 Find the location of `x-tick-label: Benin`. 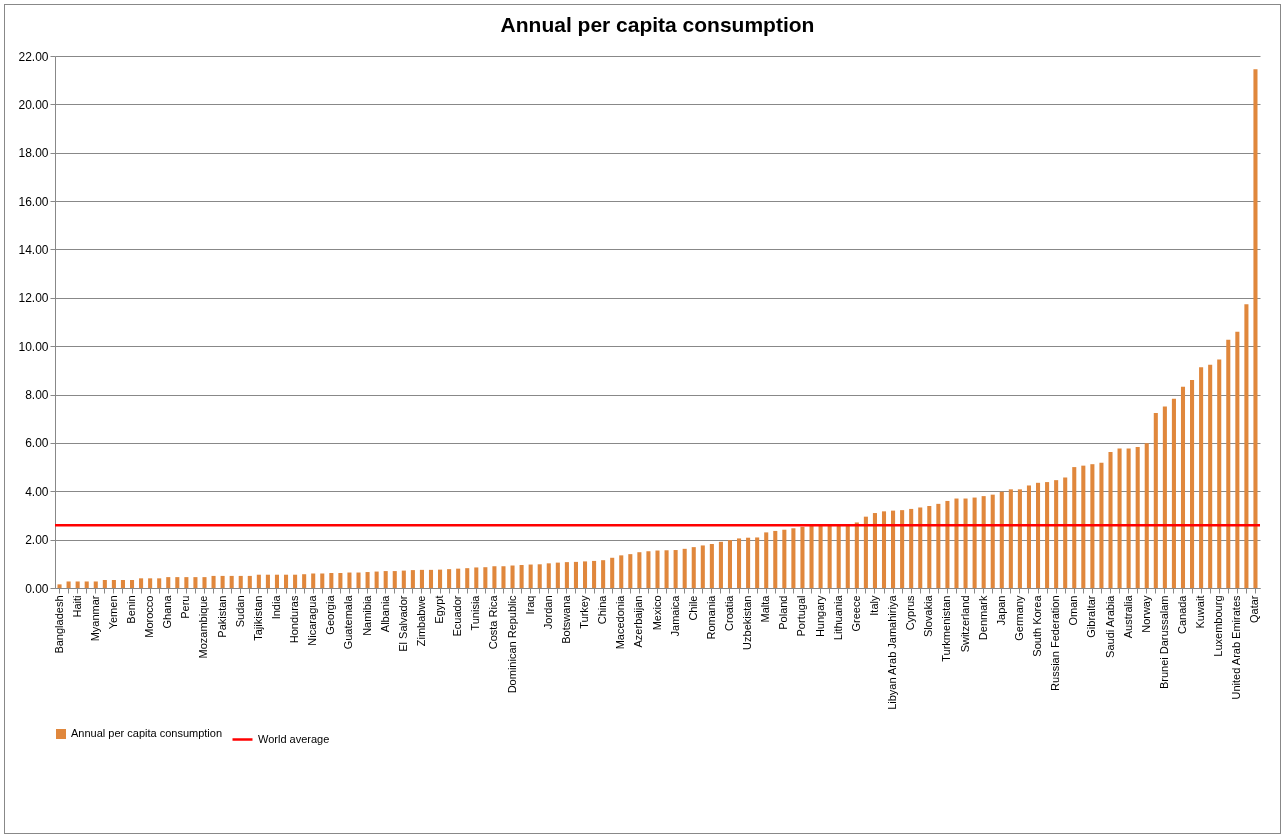

x-tick-label: Benin is located at coordinates (131, 609).